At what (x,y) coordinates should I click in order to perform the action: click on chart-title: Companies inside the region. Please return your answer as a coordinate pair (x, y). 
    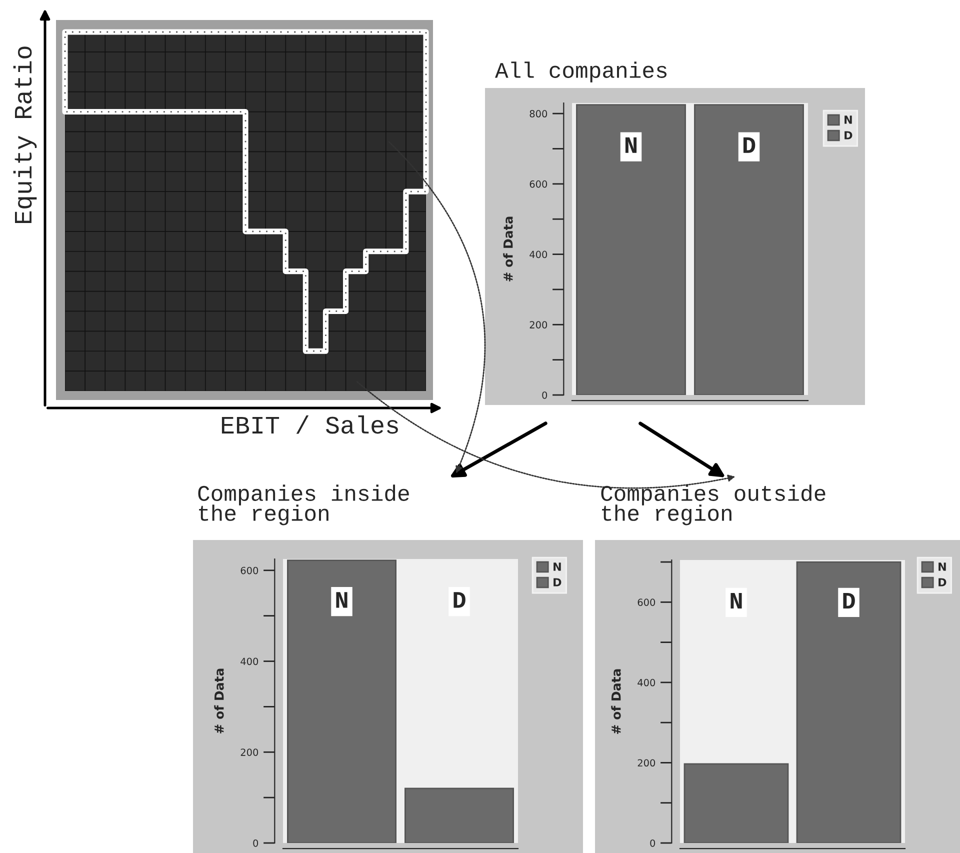
    Looking at the image, I should click on (303, 505).